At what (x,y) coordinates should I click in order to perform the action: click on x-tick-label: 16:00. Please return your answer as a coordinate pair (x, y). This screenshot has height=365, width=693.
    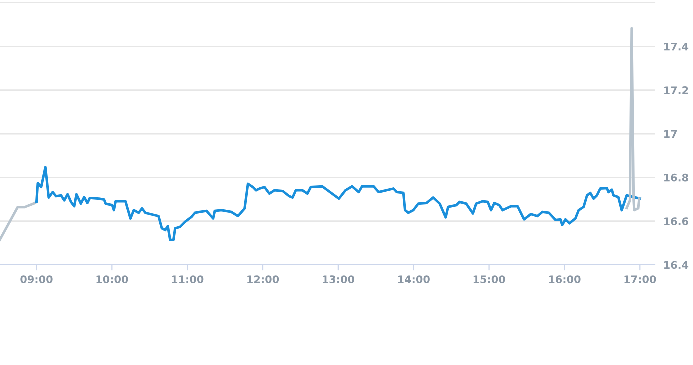
    Looking at the image, I should click on (565, 280).